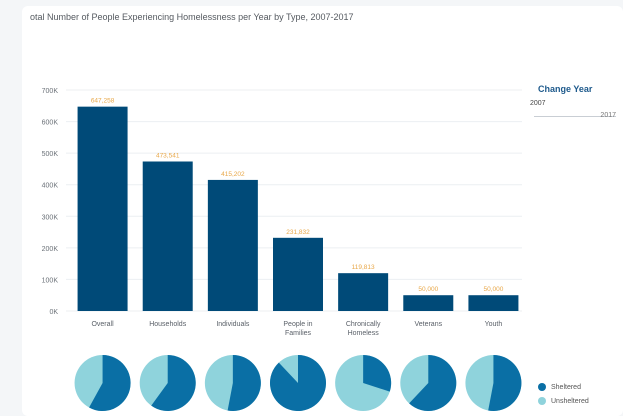 This screenshot has width=623, height=416. What do you see at coordinates (575, 110) in the screenshot?
I see `year-slider: 2007 2017` at bounding box center [575, 110].